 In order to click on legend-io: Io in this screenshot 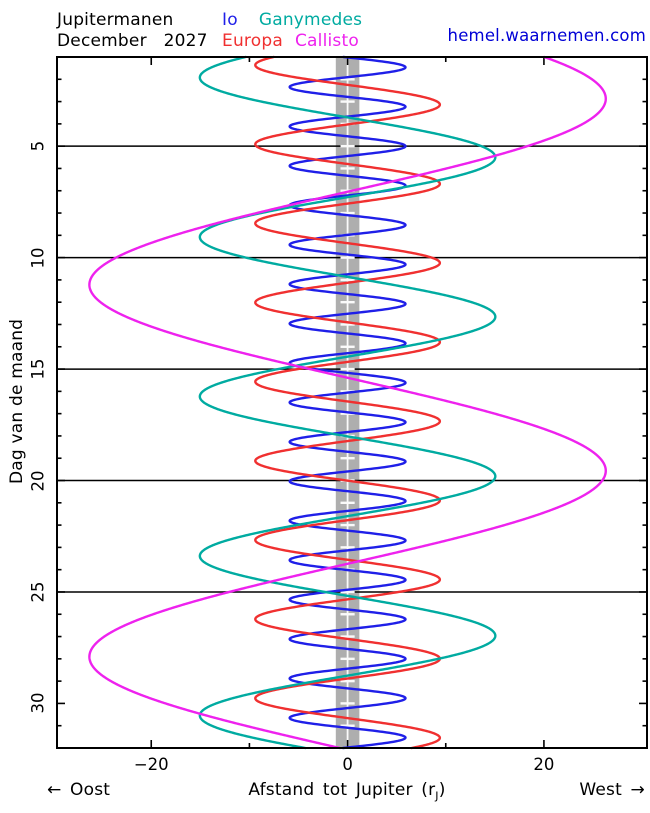, I will do `click(230, 20)`.